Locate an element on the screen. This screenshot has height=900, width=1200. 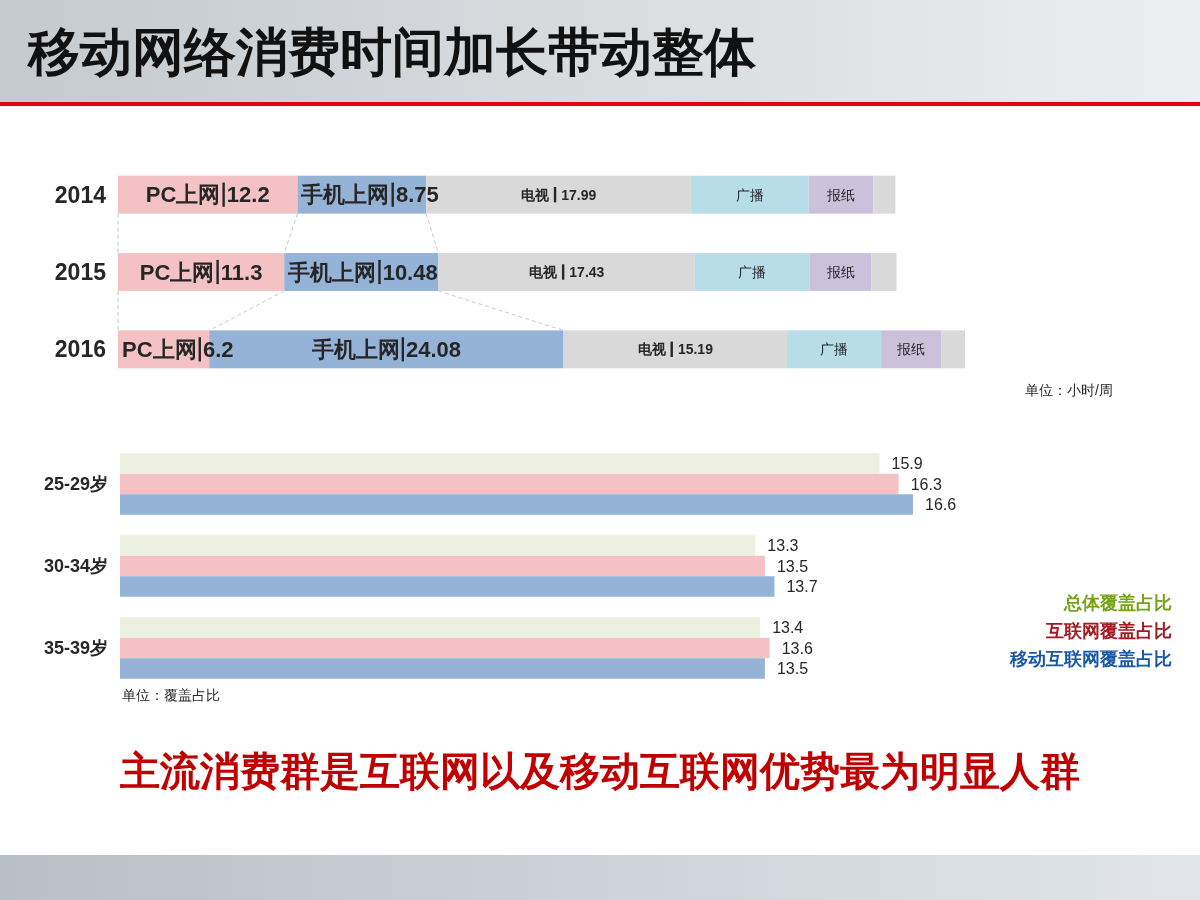
y-tick-label: 2016 is located at coordinates (80, 349).